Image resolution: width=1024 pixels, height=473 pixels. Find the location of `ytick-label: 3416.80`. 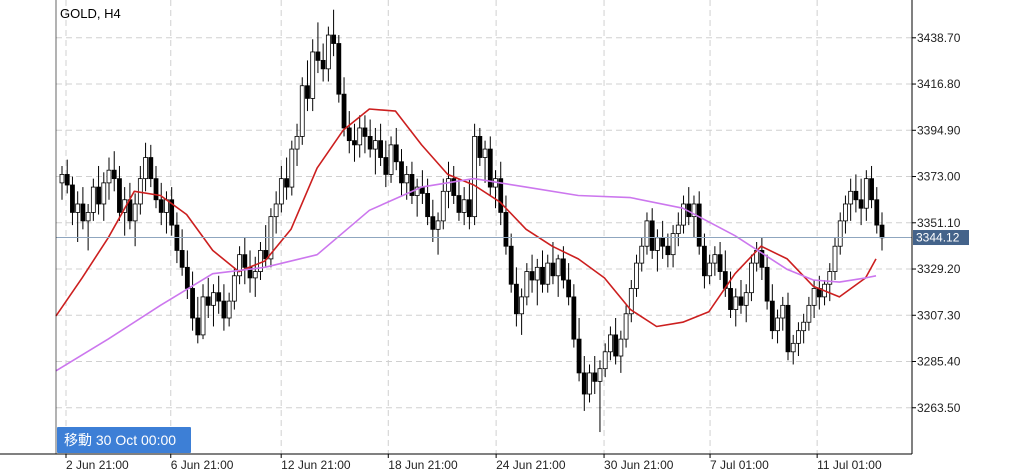

ytick-label: 3416.80 is located at coordinates (939, 84).